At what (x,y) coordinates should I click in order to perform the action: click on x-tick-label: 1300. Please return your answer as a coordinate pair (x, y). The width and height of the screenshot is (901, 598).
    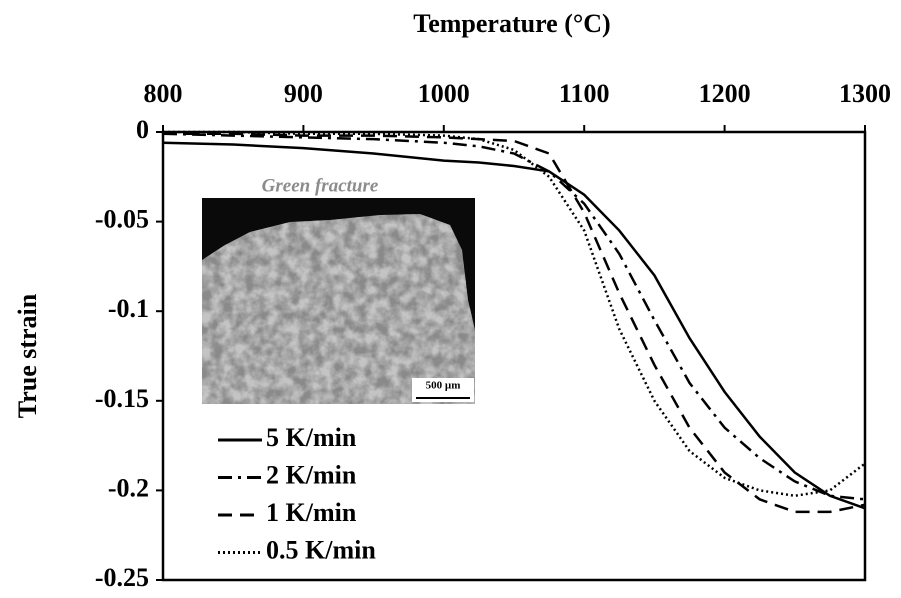
    Looking at the image, I should click on (865, 93).